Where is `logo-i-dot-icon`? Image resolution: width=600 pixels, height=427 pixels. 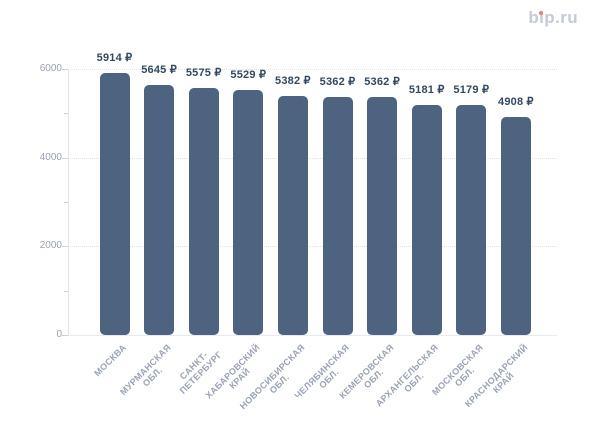 logo-i-dot-icon is located at coordinates (541, 12).